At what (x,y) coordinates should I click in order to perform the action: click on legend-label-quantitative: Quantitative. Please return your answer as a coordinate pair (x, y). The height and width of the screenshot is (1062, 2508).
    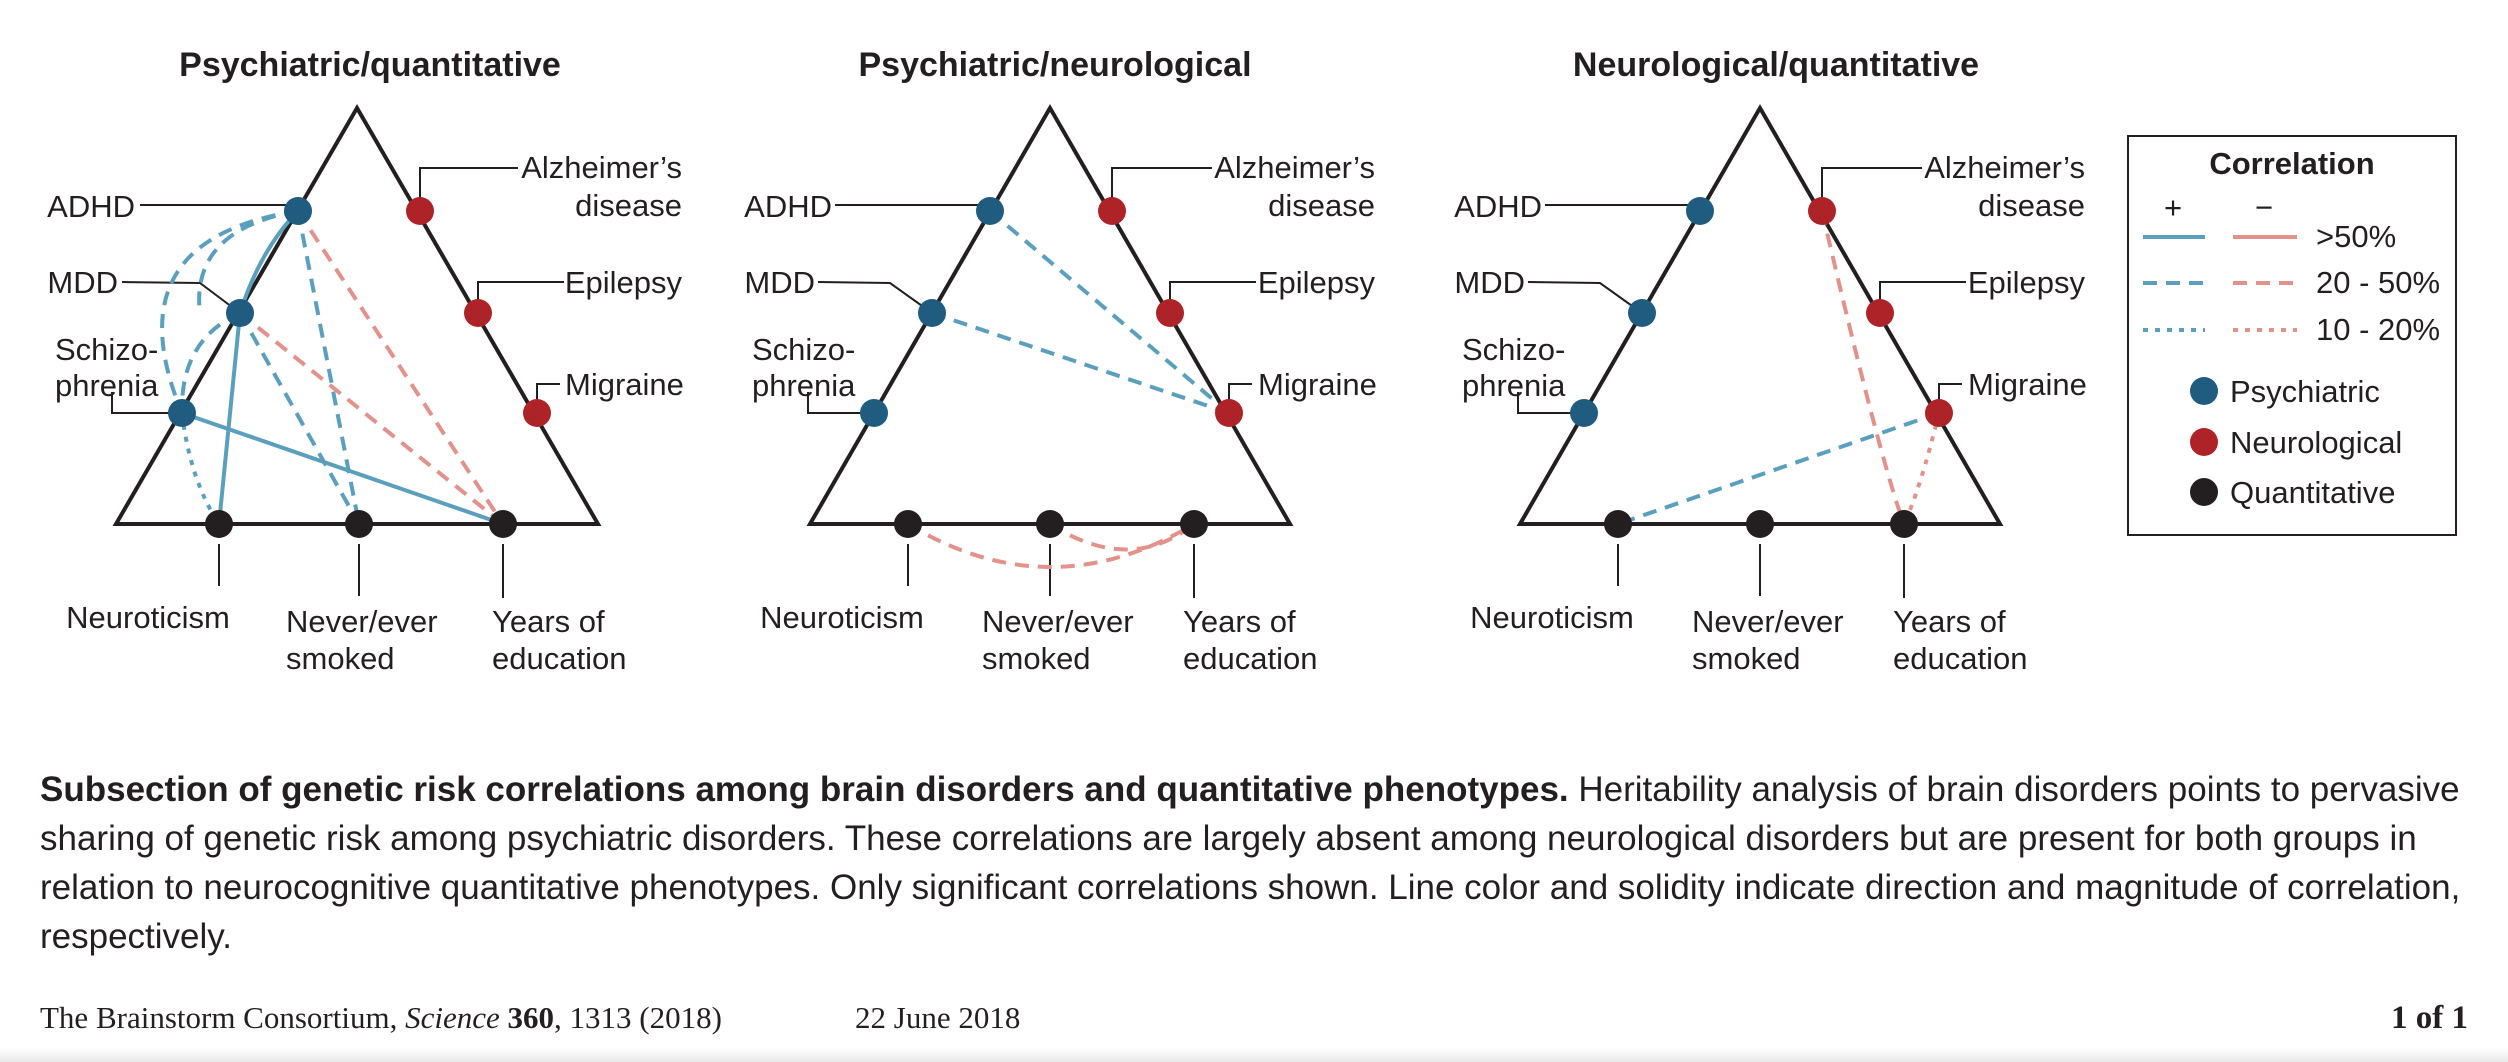
    Looking at the image, I should click on (2312, 492).